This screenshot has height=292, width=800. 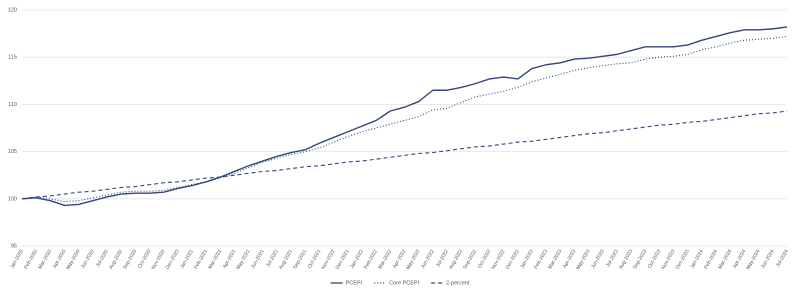 What do you see at coordinates (130, 259) in the screenshot?
I see `x-tick-label: Sep-2020` at bounding box center [130, 259].